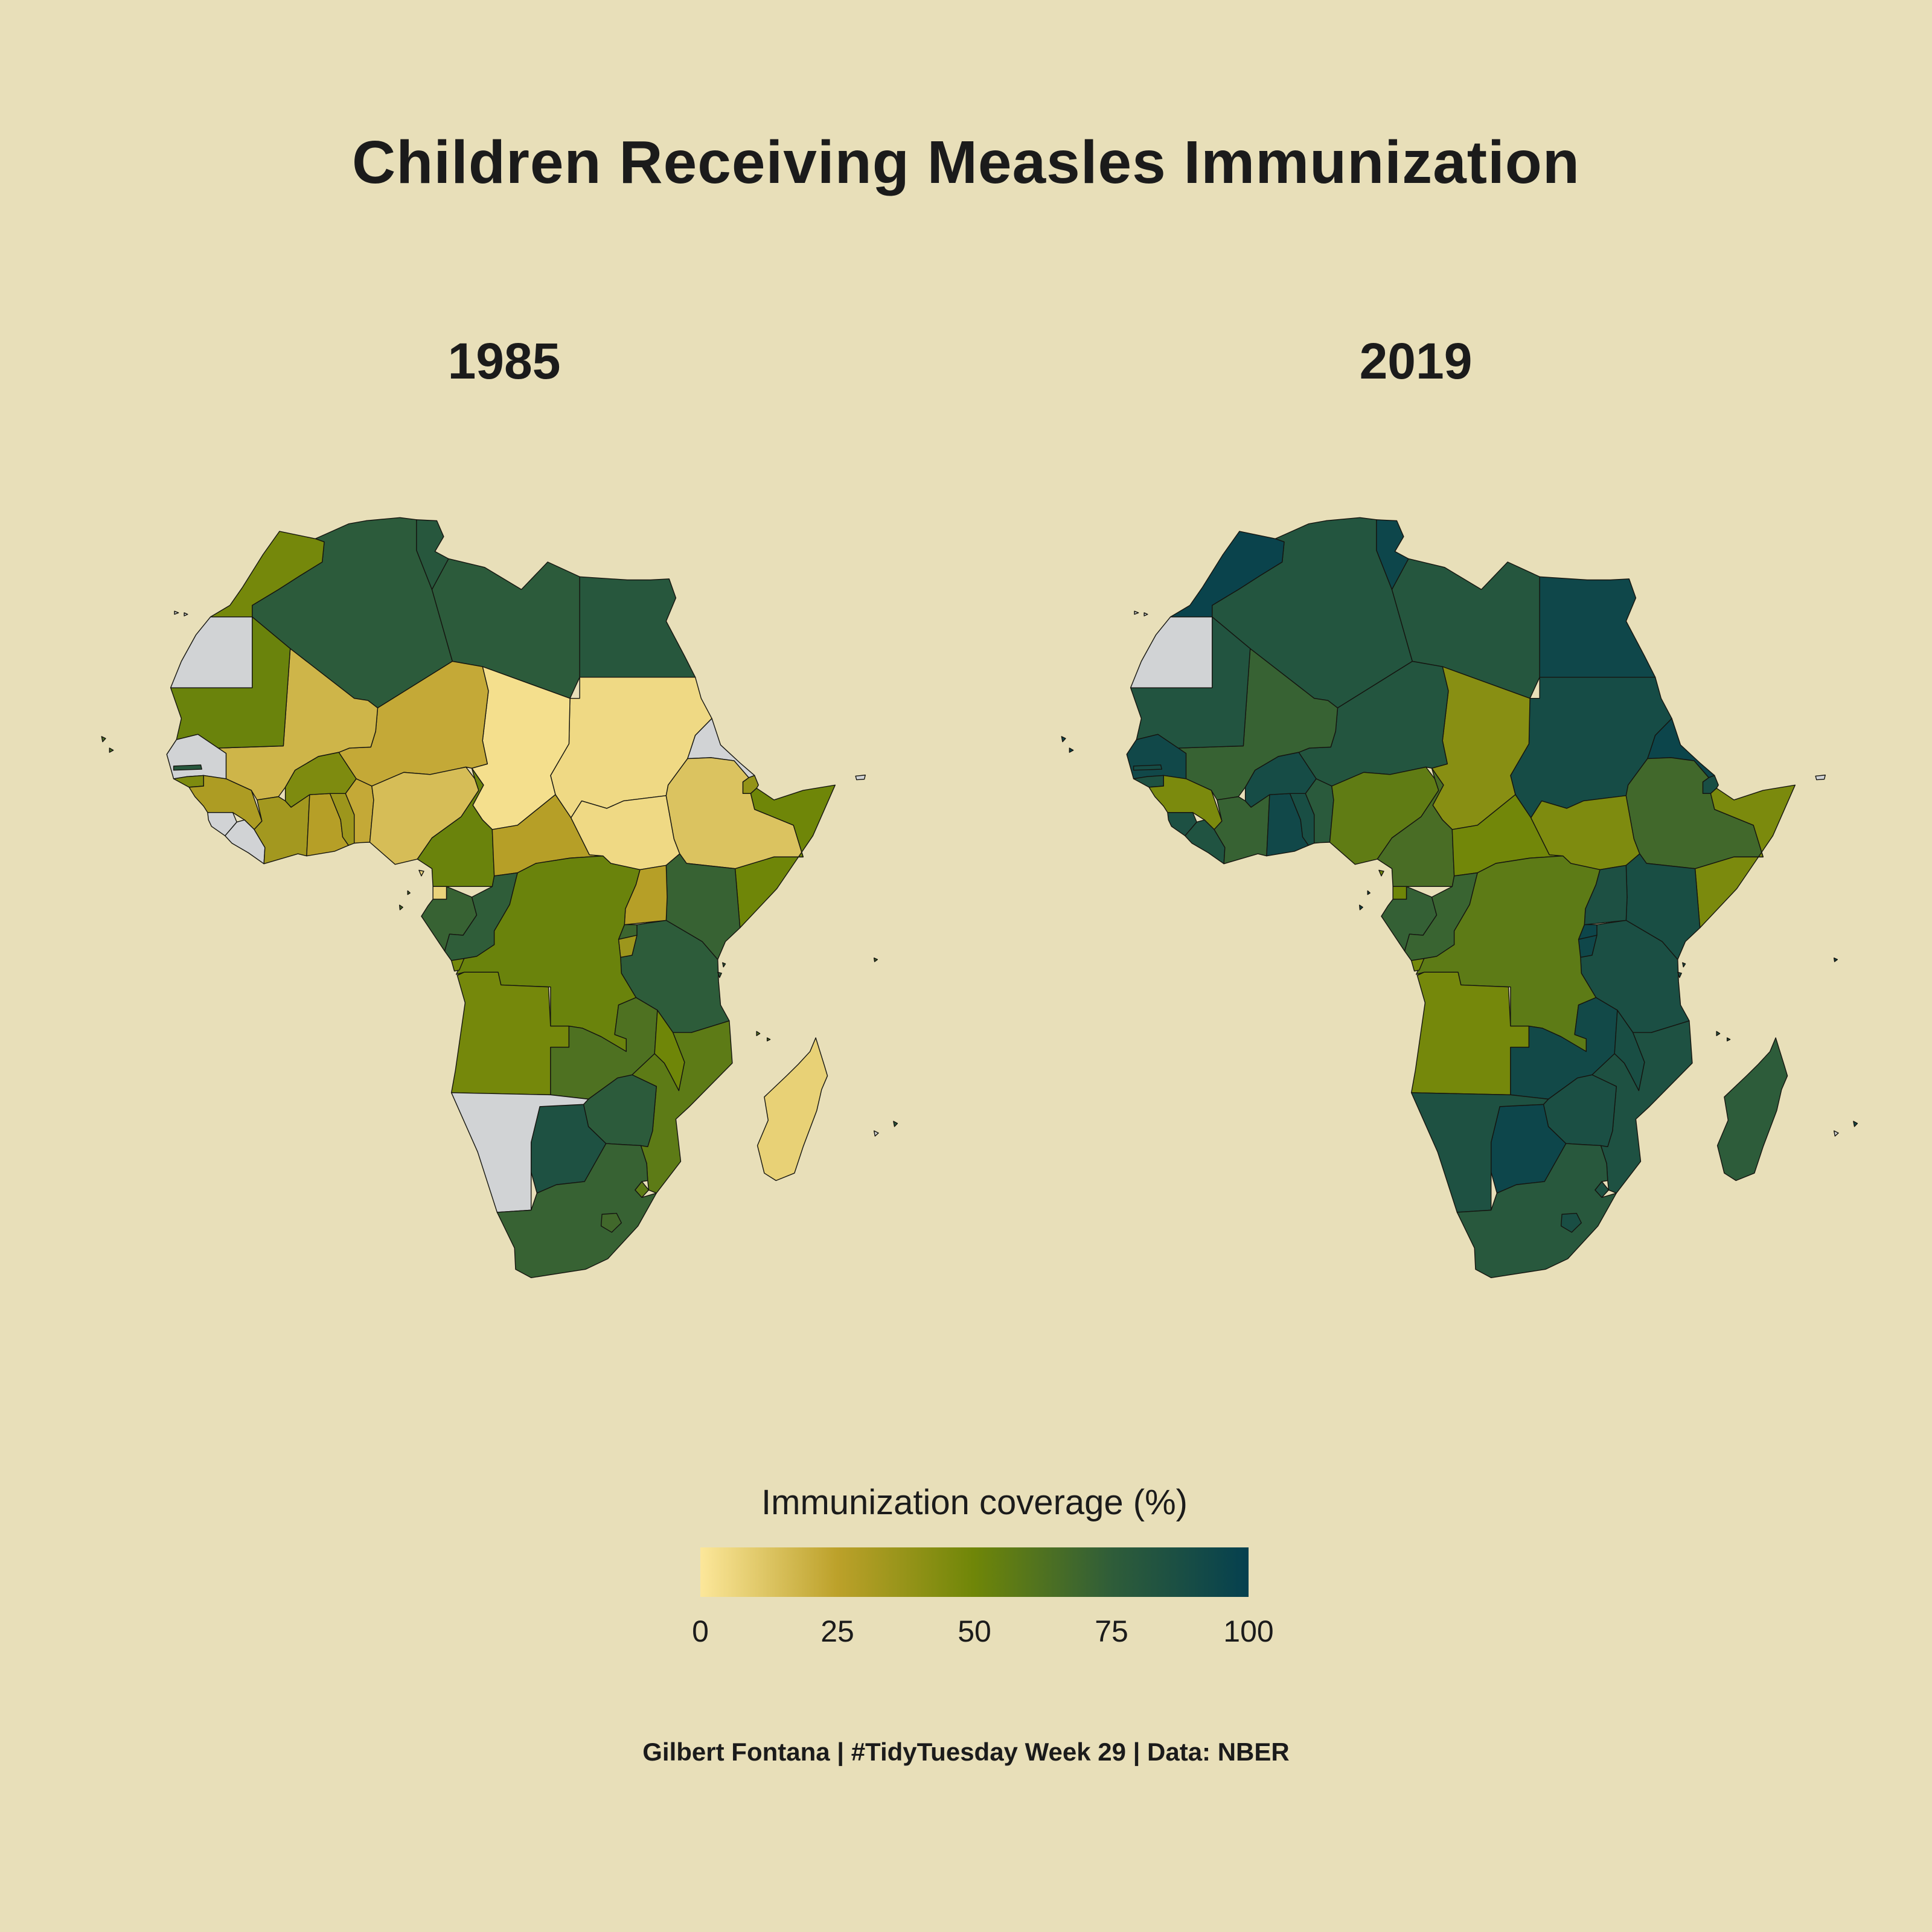  I want to click on panel-label-1985: 1985, so click(504, 361).